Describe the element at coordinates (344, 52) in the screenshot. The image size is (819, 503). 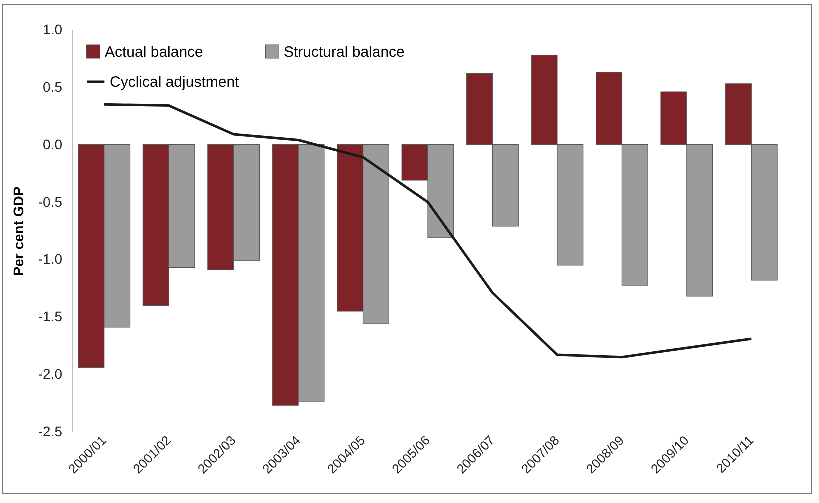
I see `legend-label: Structural balance` at that location.